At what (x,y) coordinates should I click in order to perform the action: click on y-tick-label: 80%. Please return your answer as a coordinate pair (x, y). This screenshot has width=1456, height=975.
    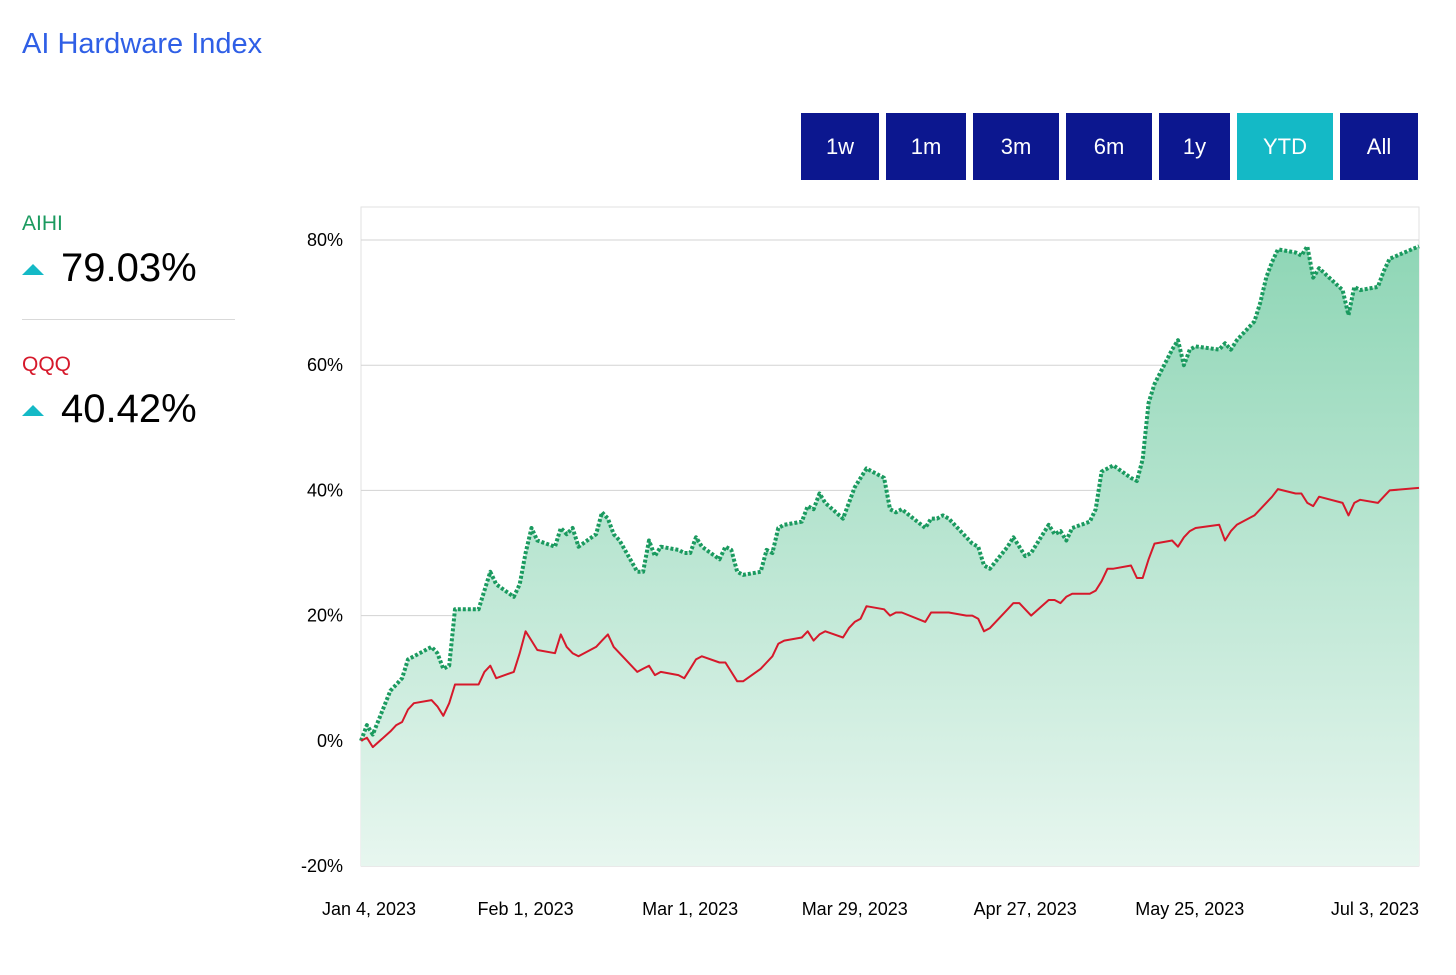
    Looking at the image, I should click on (325, 240).